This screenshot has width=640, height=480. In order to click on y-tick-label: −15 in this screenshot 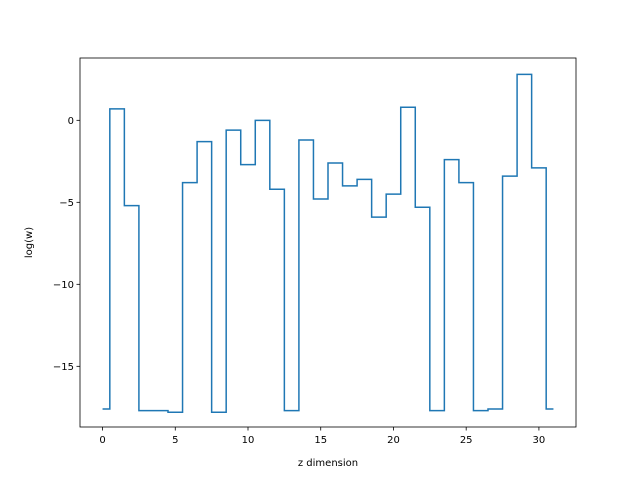, I will do `click(63, 367)`.